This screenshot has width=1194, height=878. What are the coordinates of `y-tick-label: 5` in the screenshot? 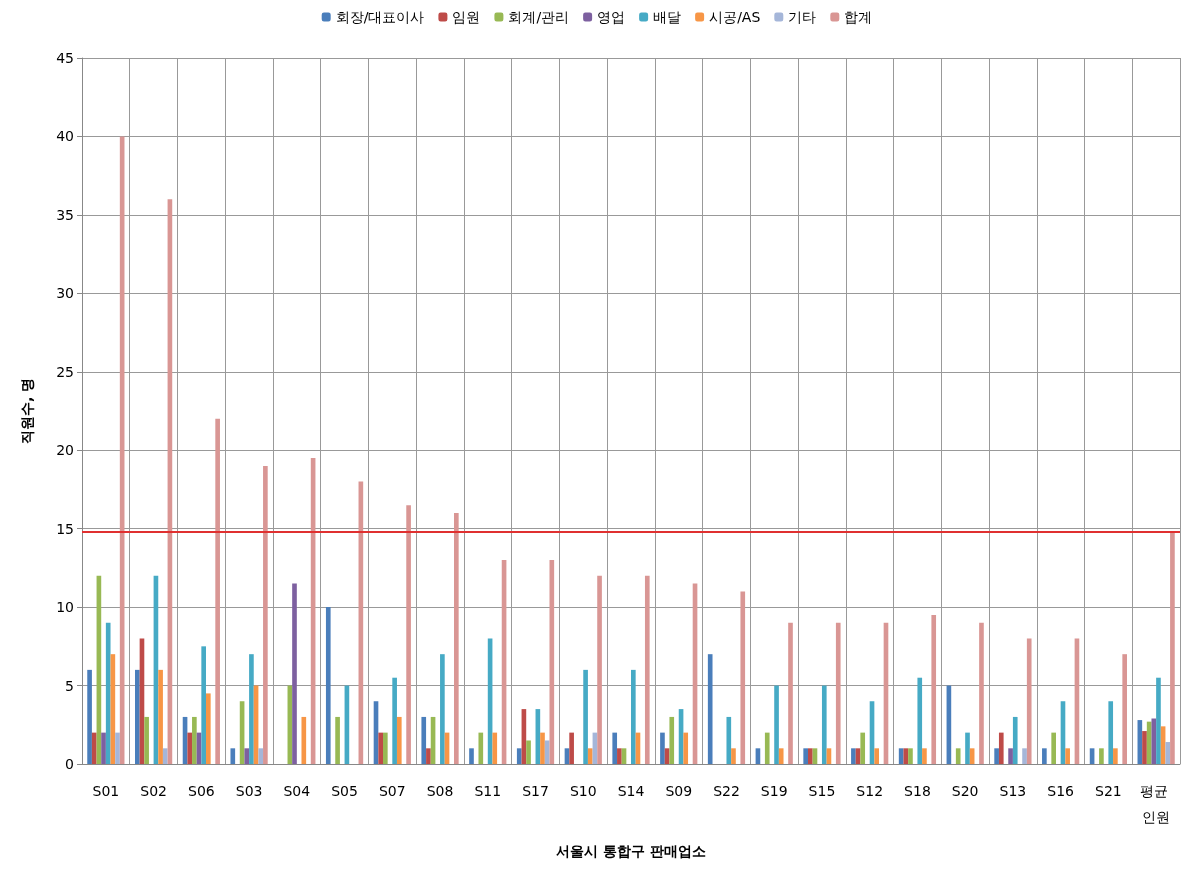 It's located at (69, 685).